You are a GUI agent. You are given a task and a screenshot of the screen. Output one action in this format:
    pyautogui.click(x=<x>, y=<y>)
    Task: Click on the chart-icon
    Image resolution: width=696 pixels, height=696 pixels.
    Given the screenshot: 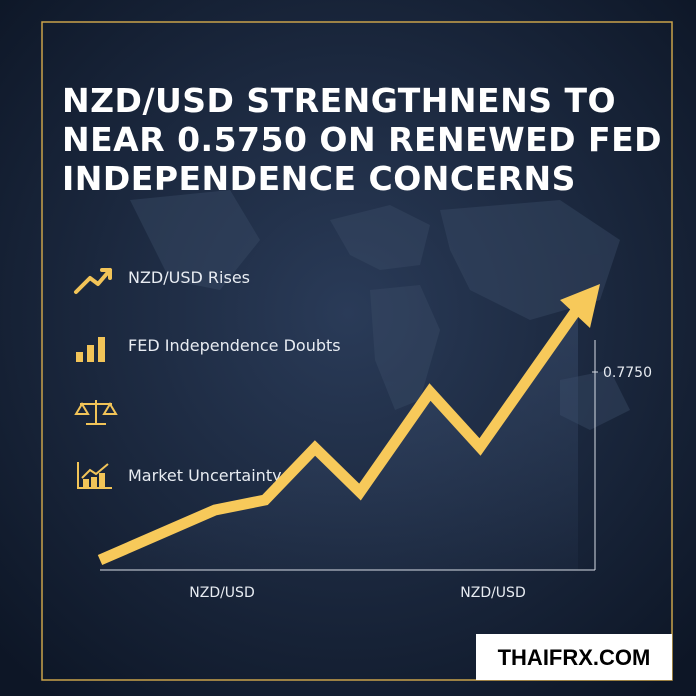 What is the action you would take?
    pyautogui.click(x=94, y=475)
    